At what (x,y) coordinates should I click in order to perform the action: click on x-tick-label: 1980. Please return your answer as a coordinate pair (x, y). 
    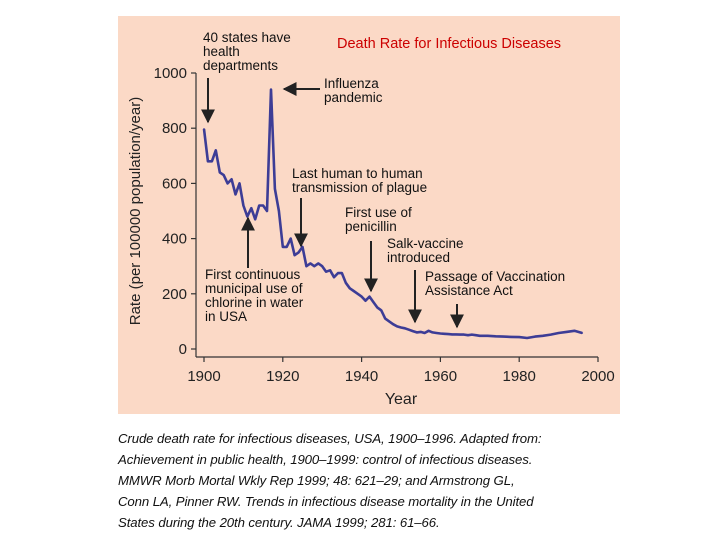
    Looking at the image, I should click on (519, 376).